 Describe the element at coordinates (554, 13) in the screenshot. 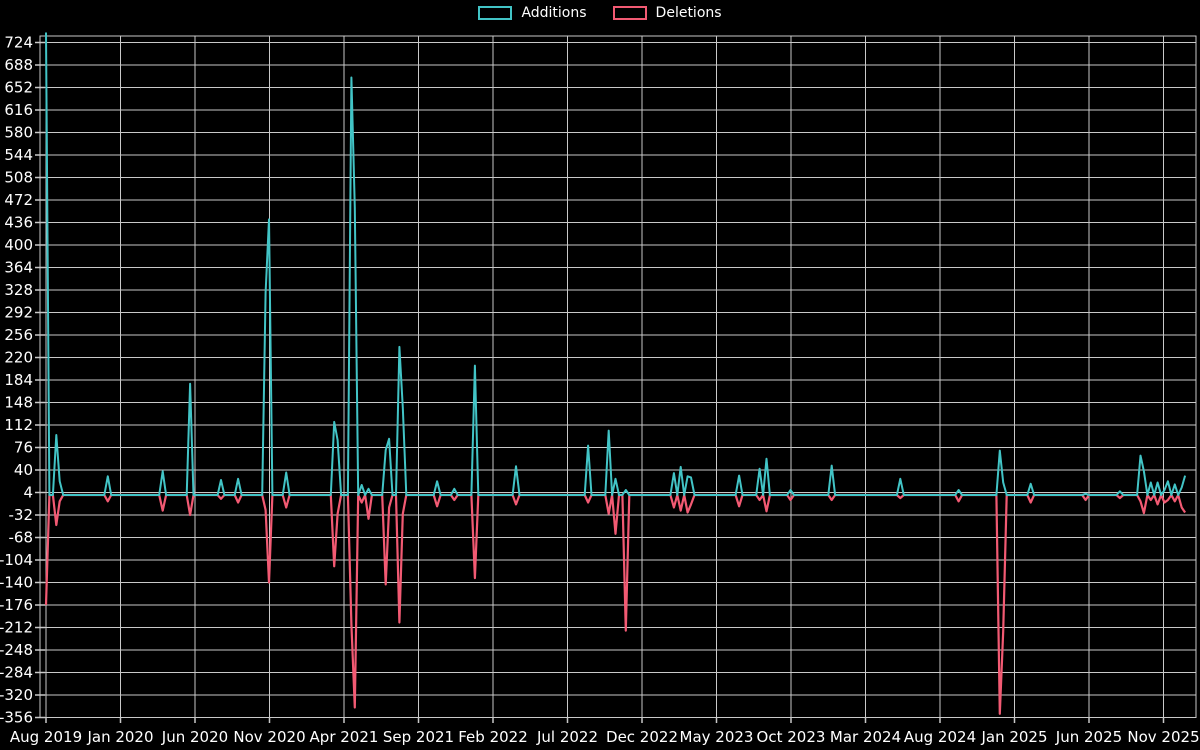

I see `legend-label-additions: Additions` at that location.